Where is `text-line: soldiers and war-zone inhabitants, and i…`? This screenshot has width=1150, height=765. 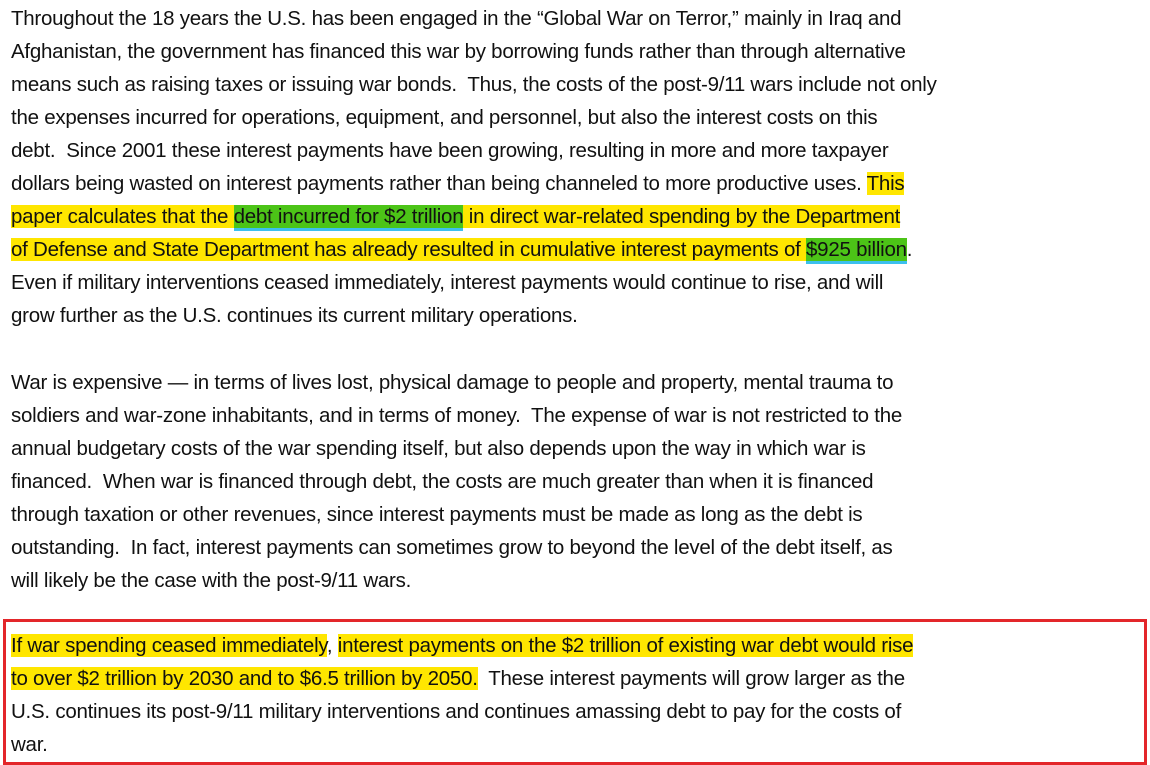
text-line: soldiers and war-zone inhabitants, and i… is located at coordinates (456, 415).